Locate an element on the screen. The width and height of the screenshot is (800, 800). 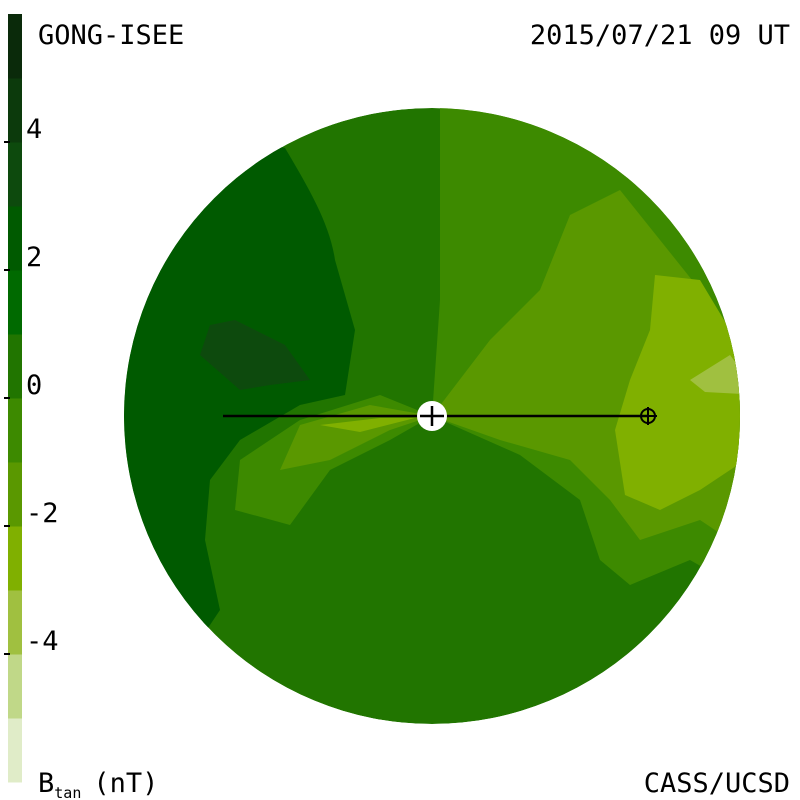
axis-unit: (nT) is located at coordinates (125, 783).